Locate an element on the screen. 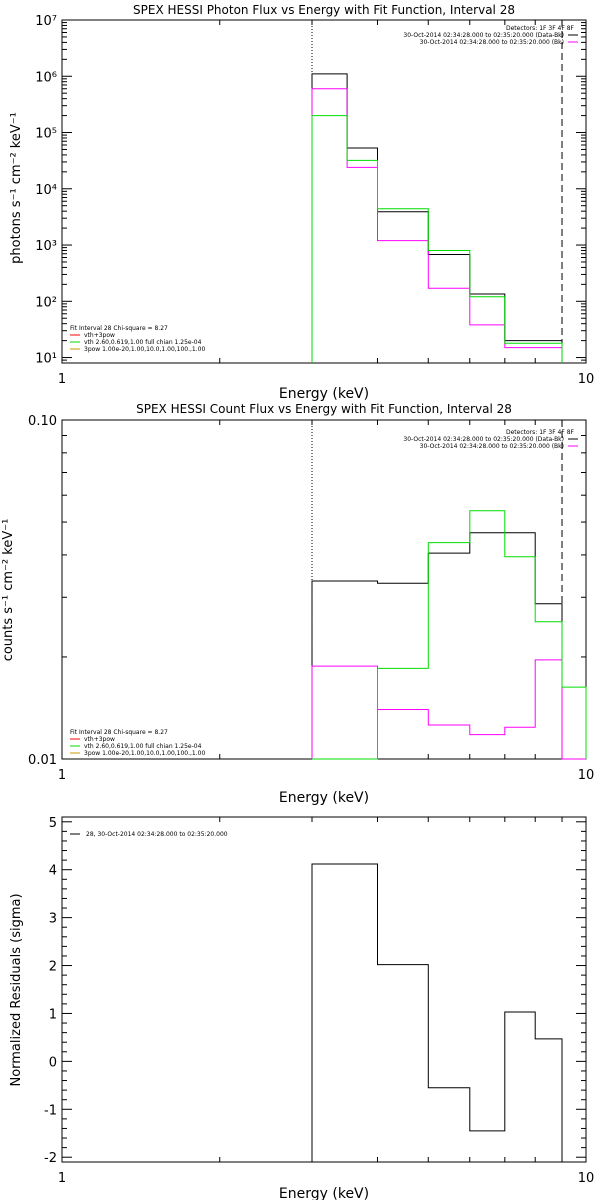 Image resolution: width=600 pixels, height=1200 pixels. y-tick-label: 10⁵ is located at coordinates (46, 134).